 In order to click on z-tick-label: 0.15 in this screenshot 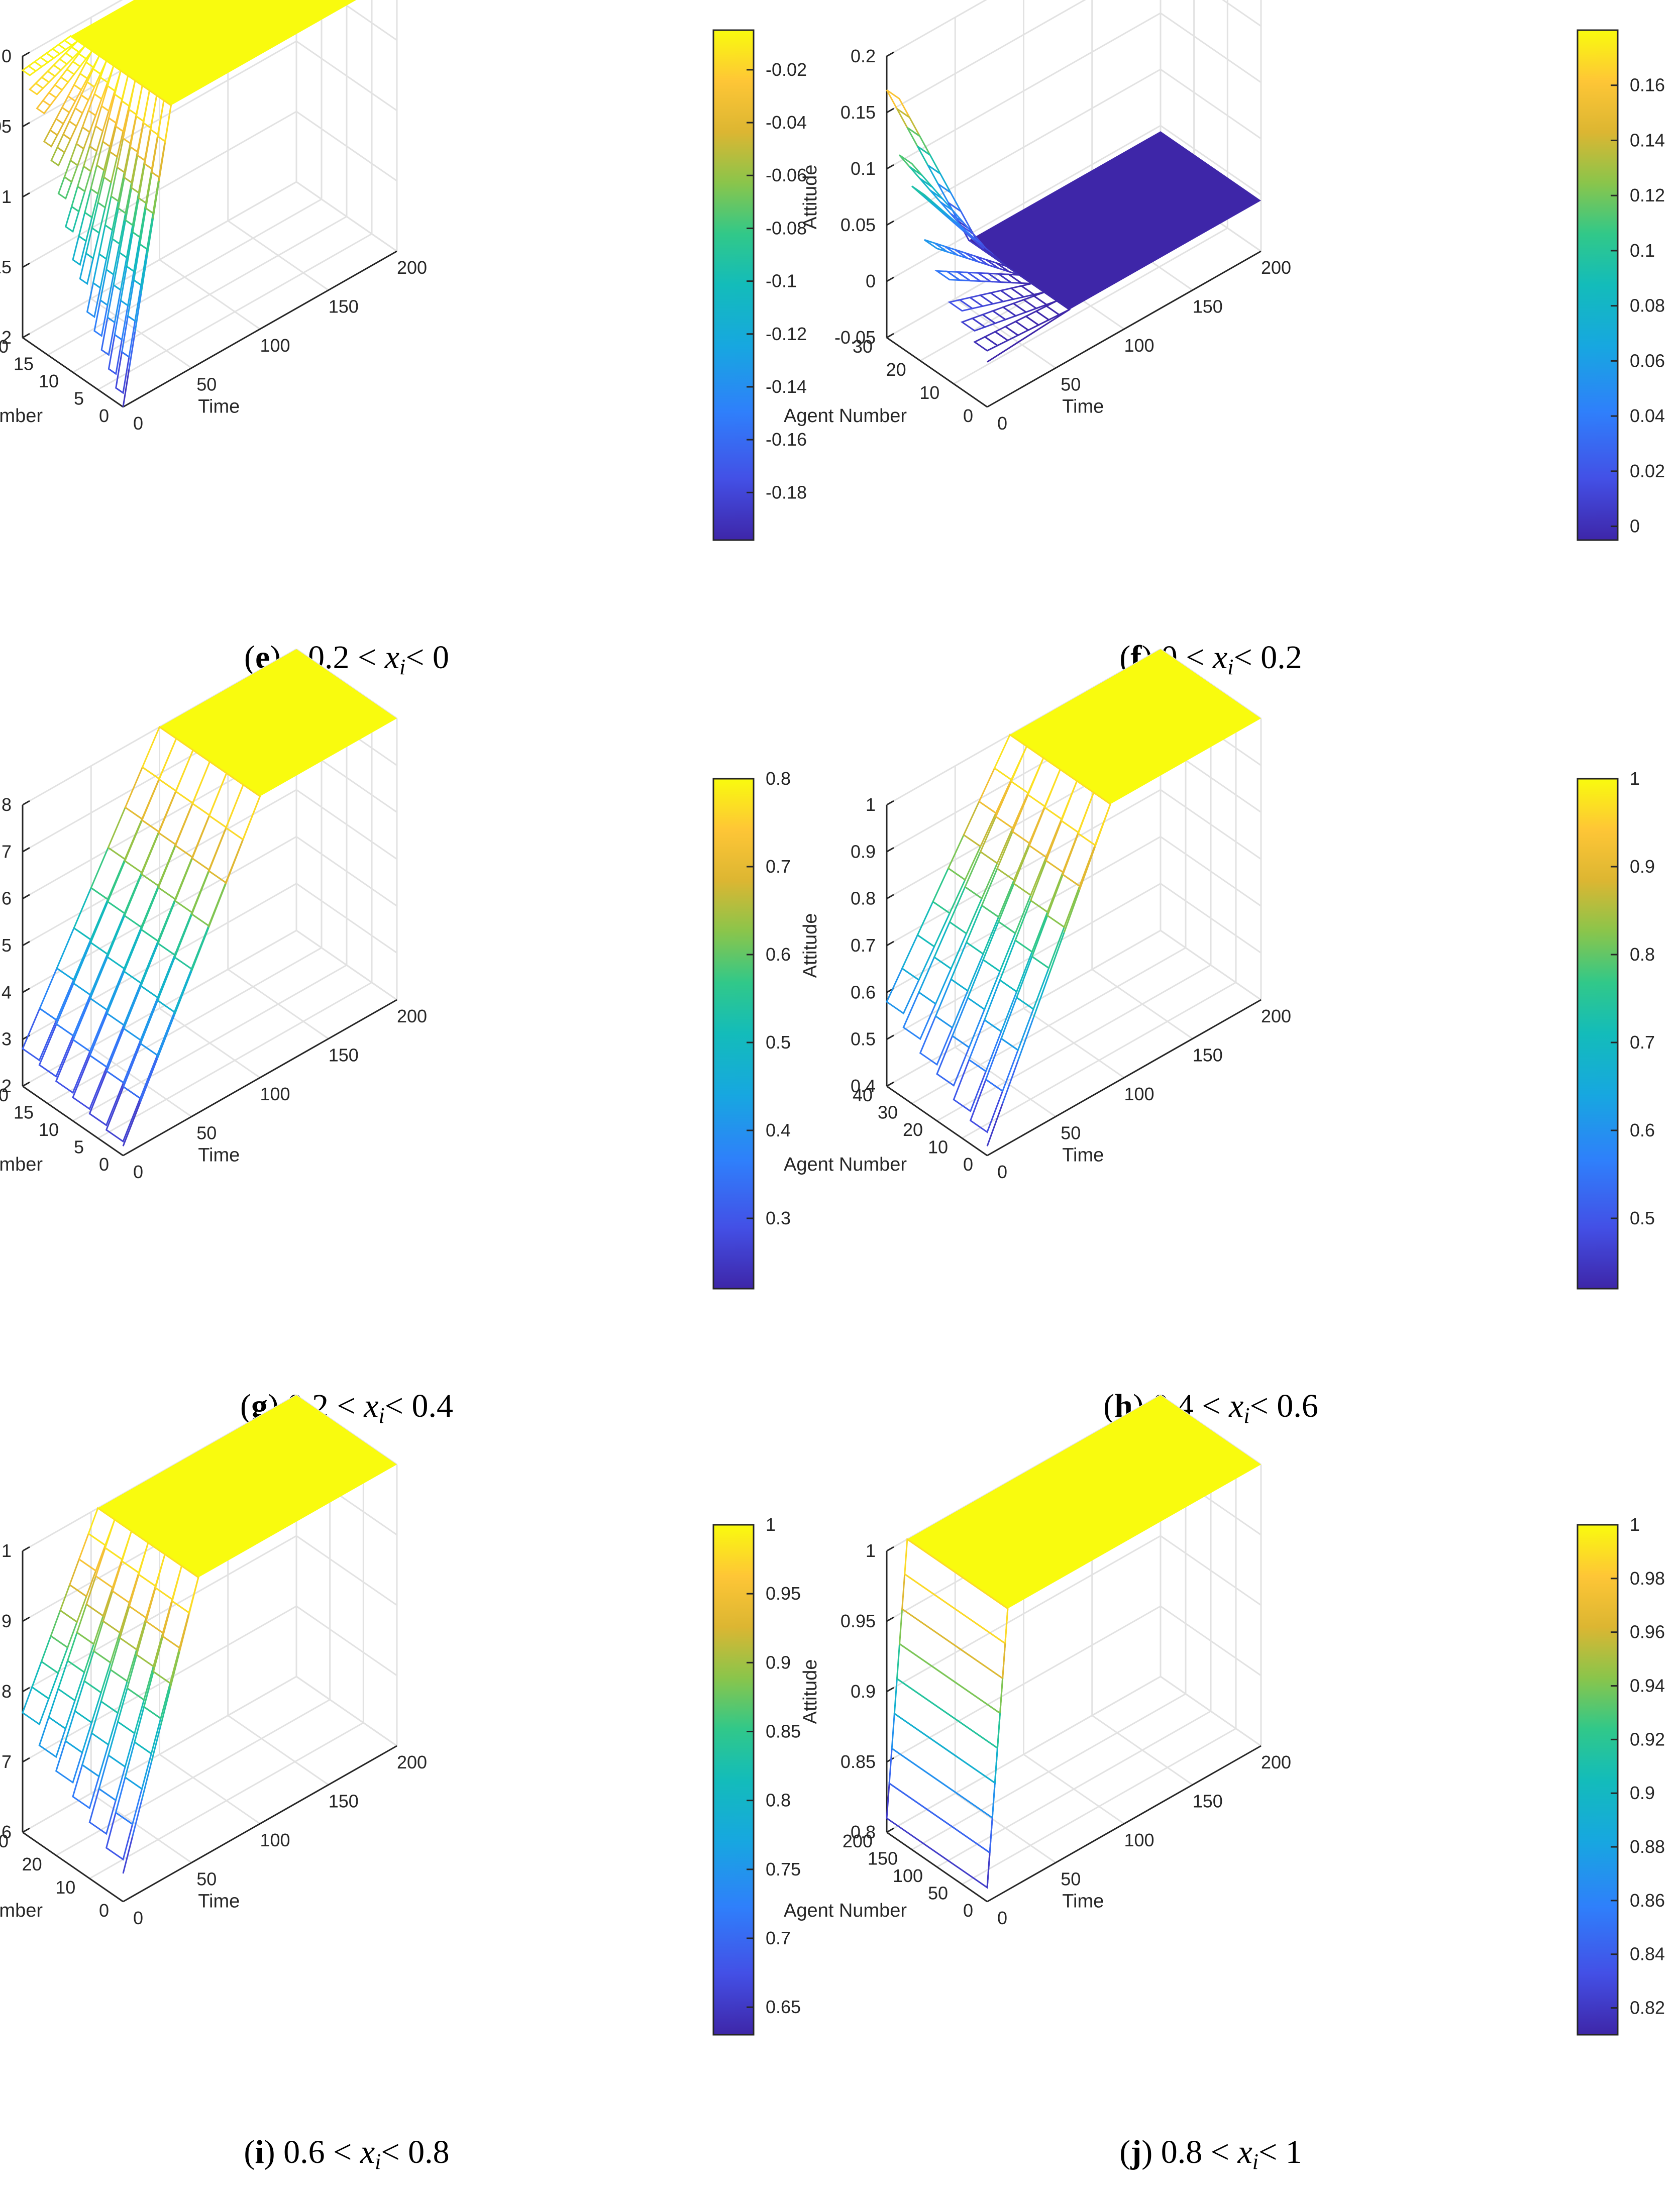, I will do `click(858, 112)`.